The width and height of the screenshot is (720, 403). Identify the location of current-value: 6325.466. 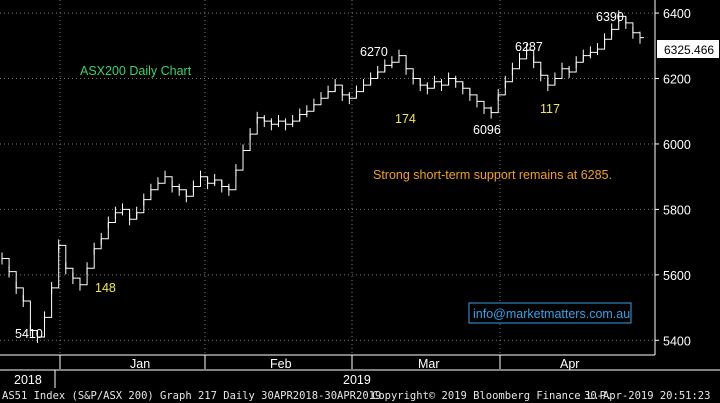
(689, 50).